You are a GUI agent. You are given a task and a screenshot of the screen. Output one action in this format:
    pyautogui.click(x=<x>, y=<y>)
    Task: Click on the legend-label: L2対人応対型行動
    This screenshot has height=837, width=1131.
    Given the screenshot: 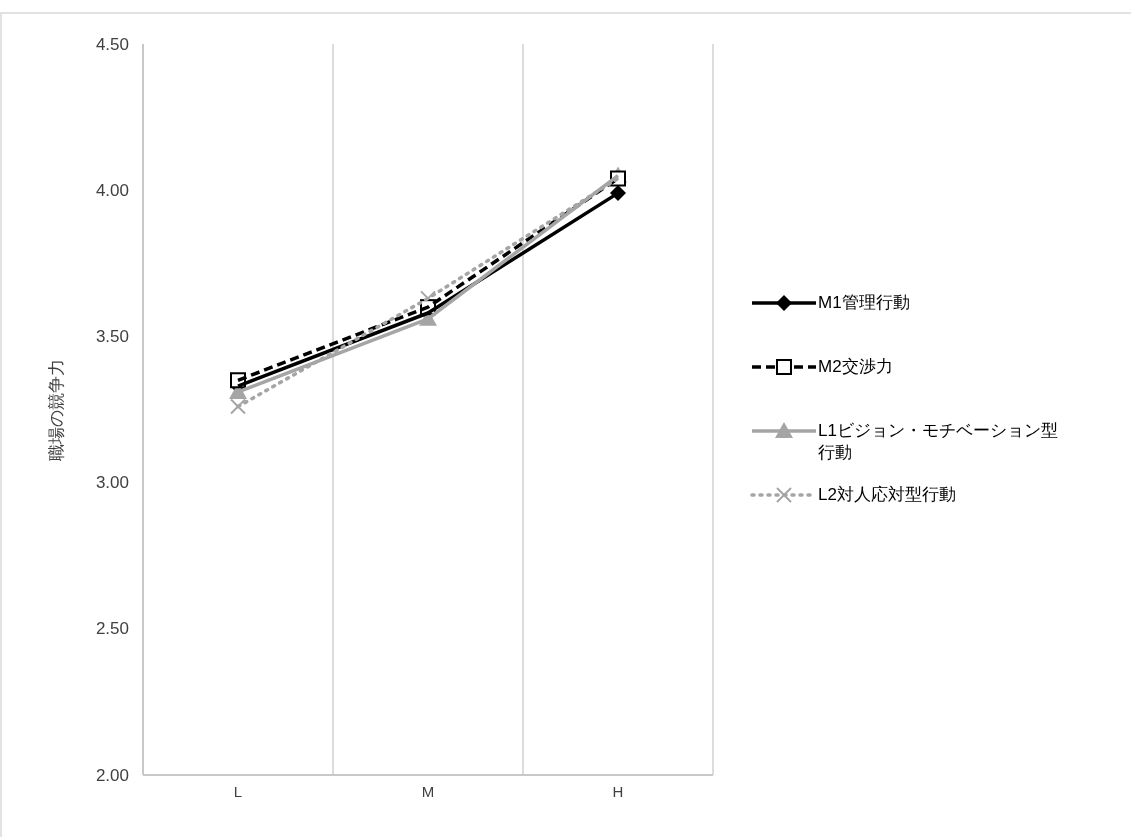 What is the action you would take?
    pyautogui.click(x=887, y=495)
    